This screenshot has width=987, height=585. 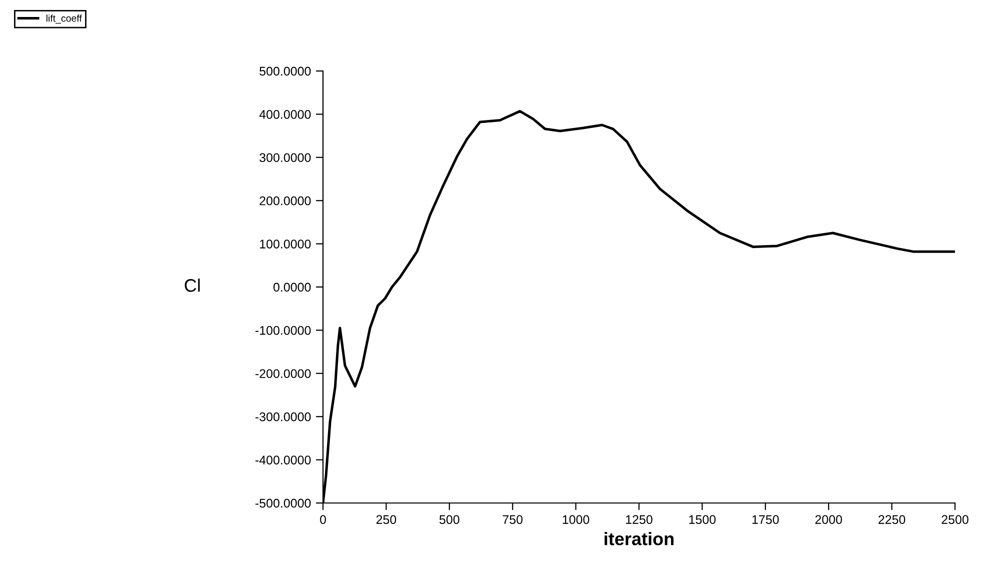 What do you see at coordinates (285, 244) in the screenshot?
I see `y-tick-label: 100.0000` at bounding box center [285, 244].